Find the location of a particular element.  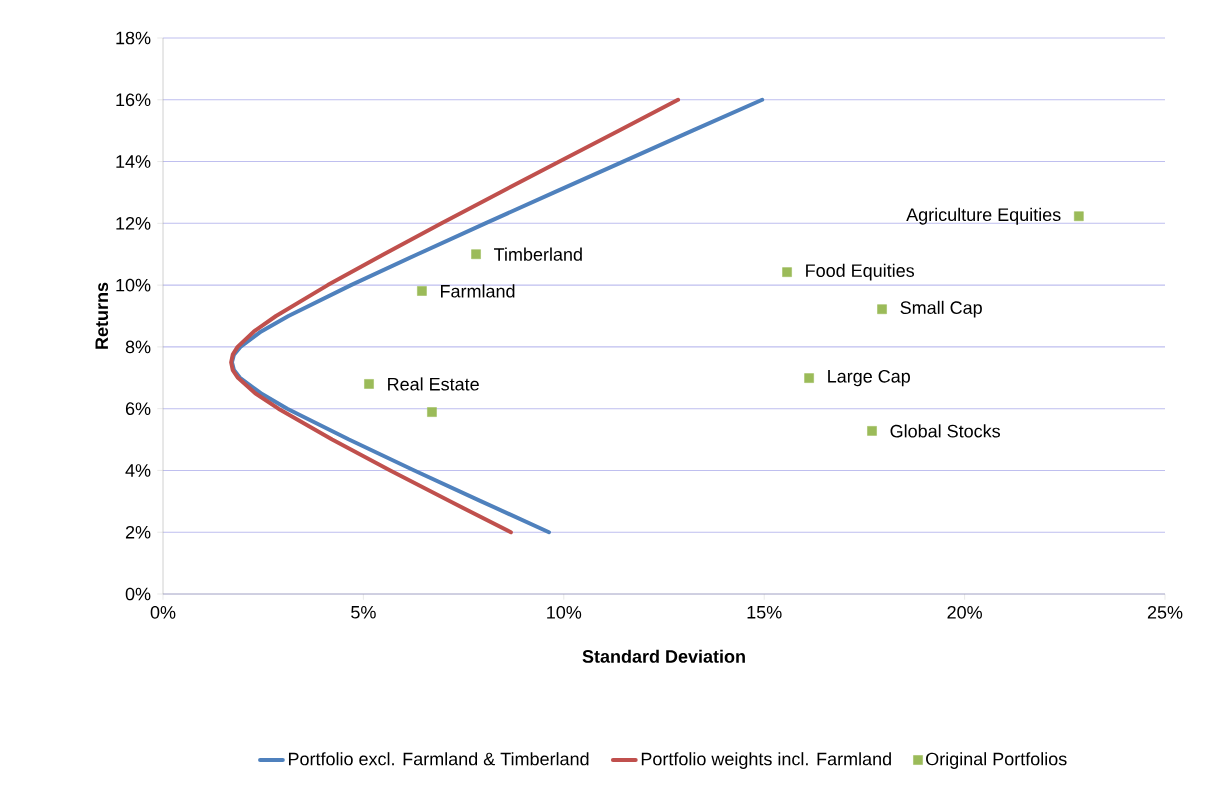

y-tick-label: 4% is located at coordinates (138, 470).